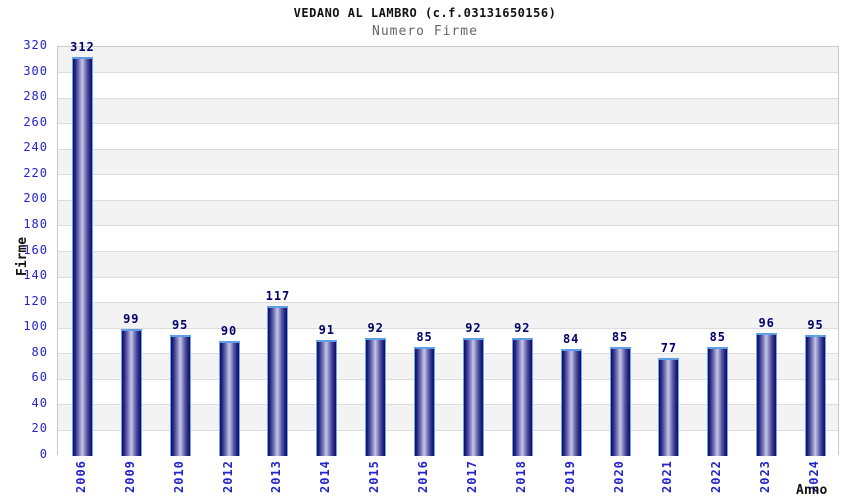  Describe the element at coordinates (327, 397) in the screenshot. I see `bar-2014` at that location.